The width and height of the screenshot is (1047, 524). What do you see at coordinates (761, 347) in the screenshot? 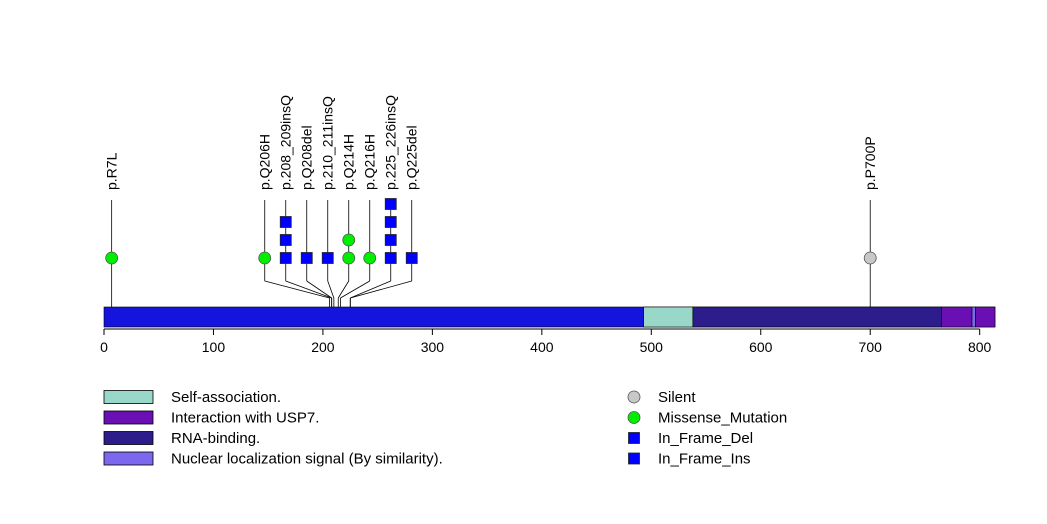
I see `axis-tick-label: 600` at bounding box center [761, 347].